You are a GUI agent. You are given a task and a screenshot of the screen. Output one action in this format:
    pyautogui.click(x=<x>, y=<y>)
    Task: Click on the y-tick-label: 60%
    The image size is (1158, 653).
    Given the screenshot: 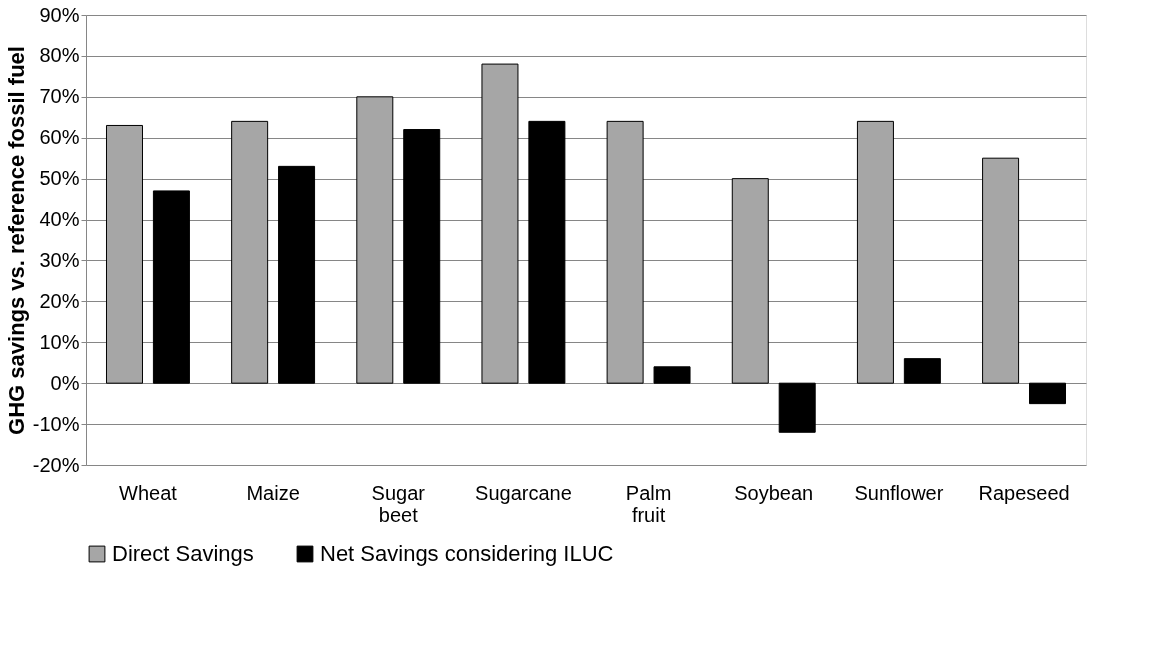 What is the action you would take?
    pyautogui.click(x=59, y=137)
    